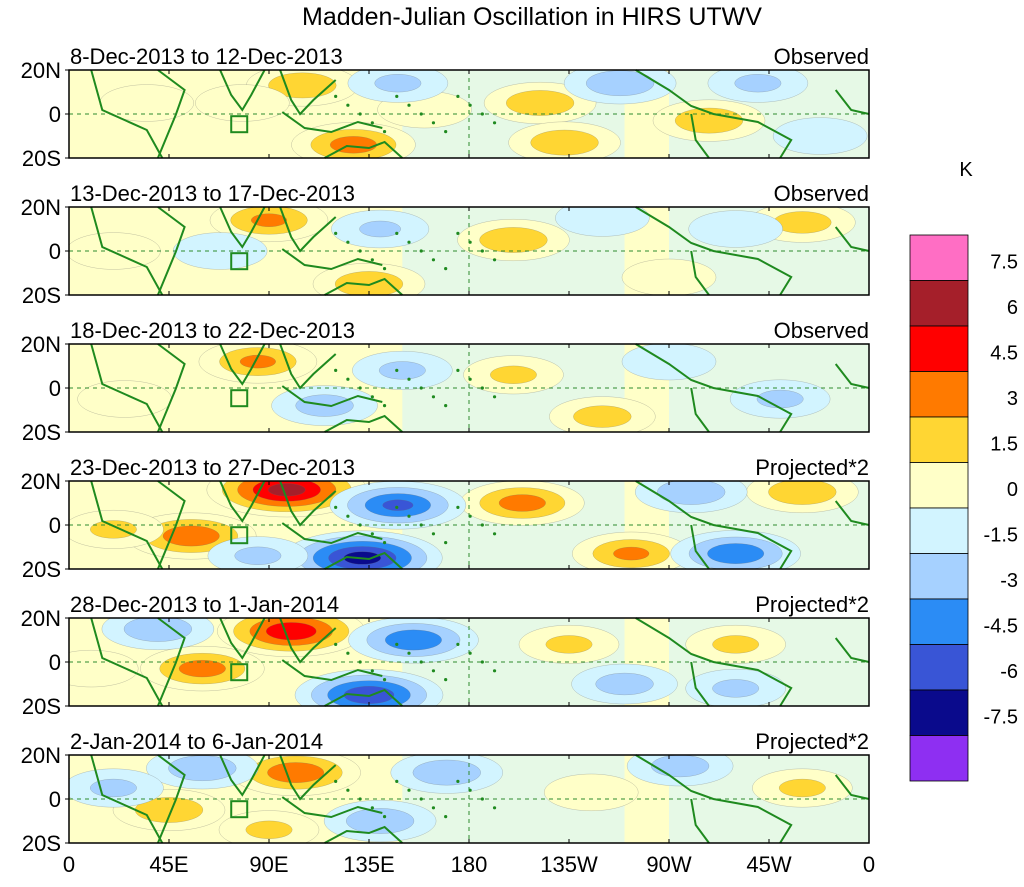 The width and height of the screenshot is (1024, 887). I want to click on panel-date-range: 28-Dec-2013 to 1-Jan-2014, so click(204, 604).